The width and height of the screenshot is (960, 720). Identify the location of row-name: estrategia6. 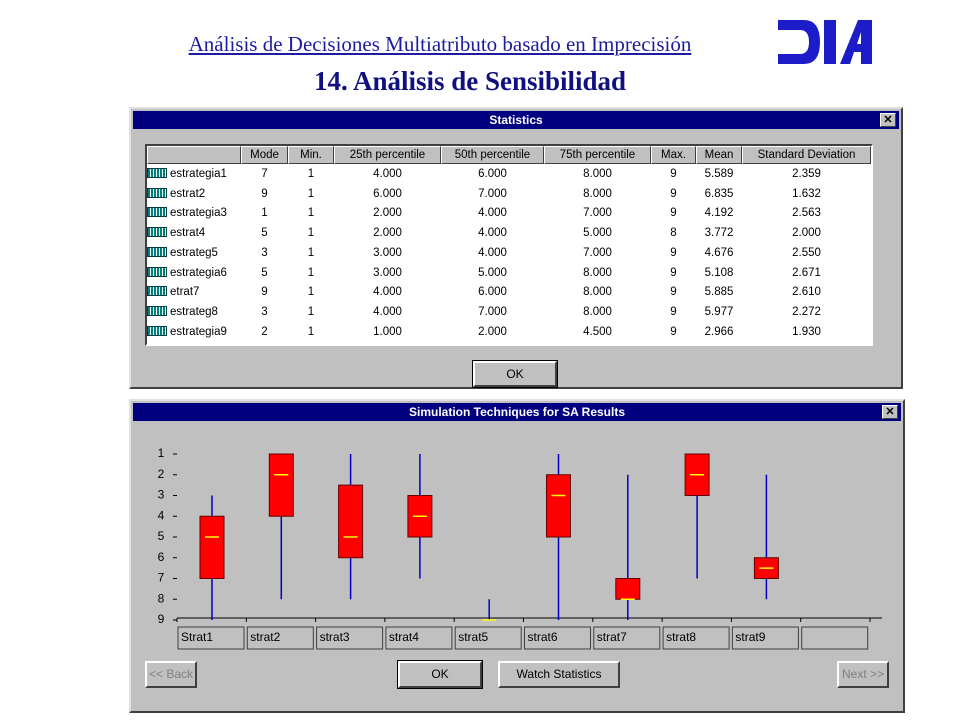
(198, 272).